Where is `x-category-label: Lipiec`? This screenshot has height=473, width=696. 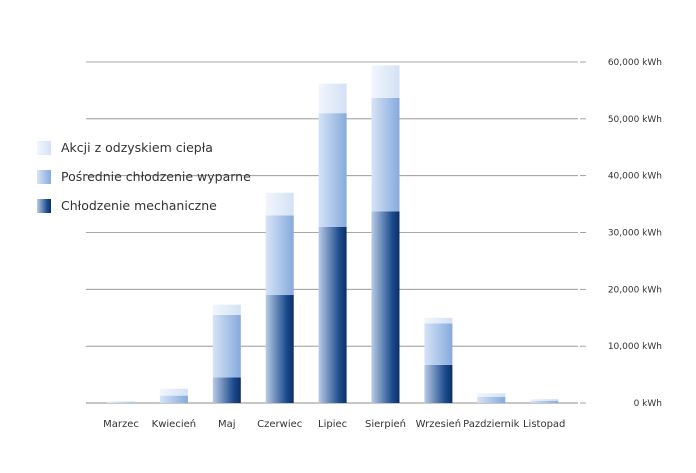
x-category-label: Lipiec is located at coordinates (332, 424).